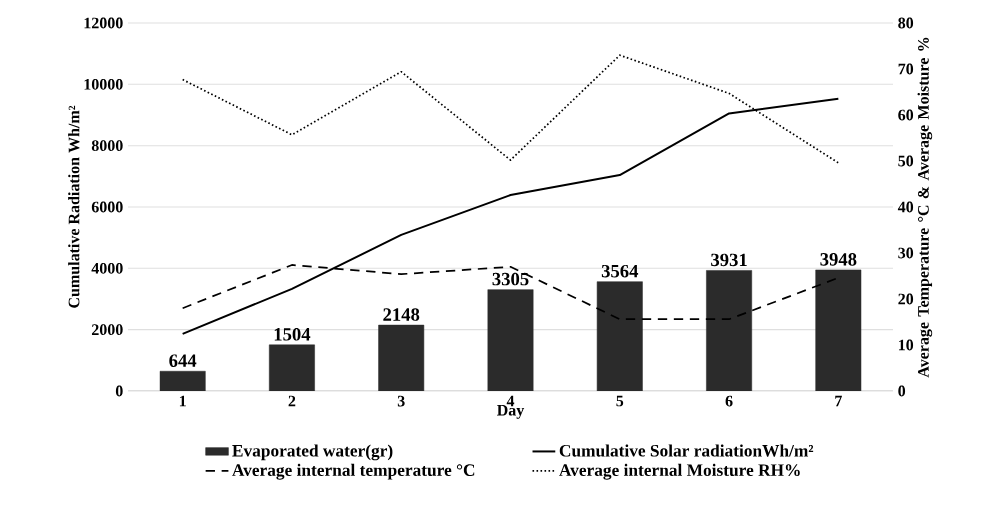 The width and height of the screenshot is (1006, 524). Describe the element at coordinates (510, 401) in the screenshot. I see `x-tick-label: 4` at that location.